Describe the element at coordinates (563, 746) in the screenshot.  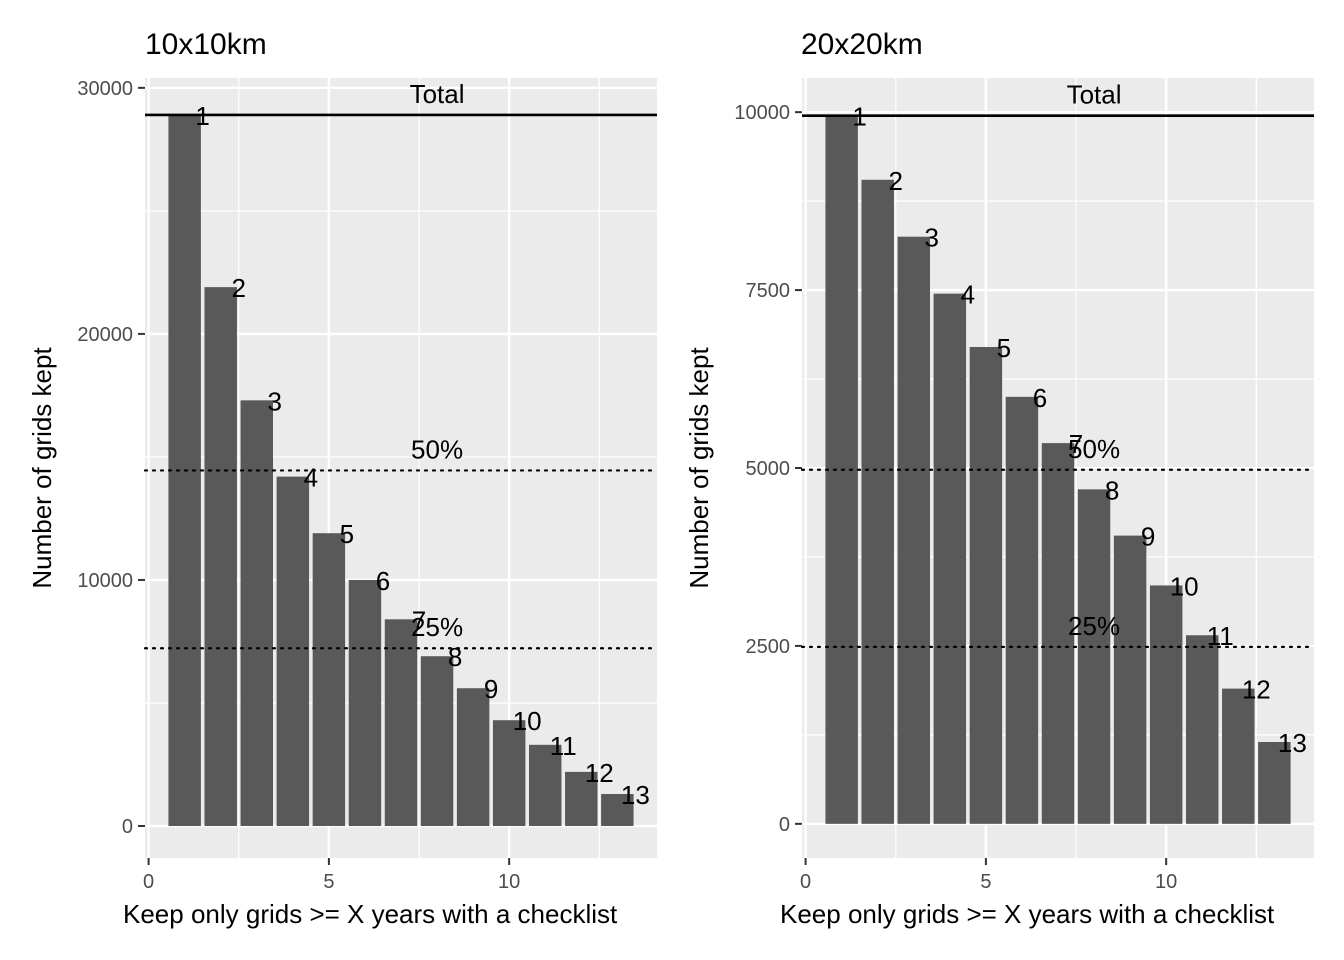
I see `bar-label: 11` at that location.